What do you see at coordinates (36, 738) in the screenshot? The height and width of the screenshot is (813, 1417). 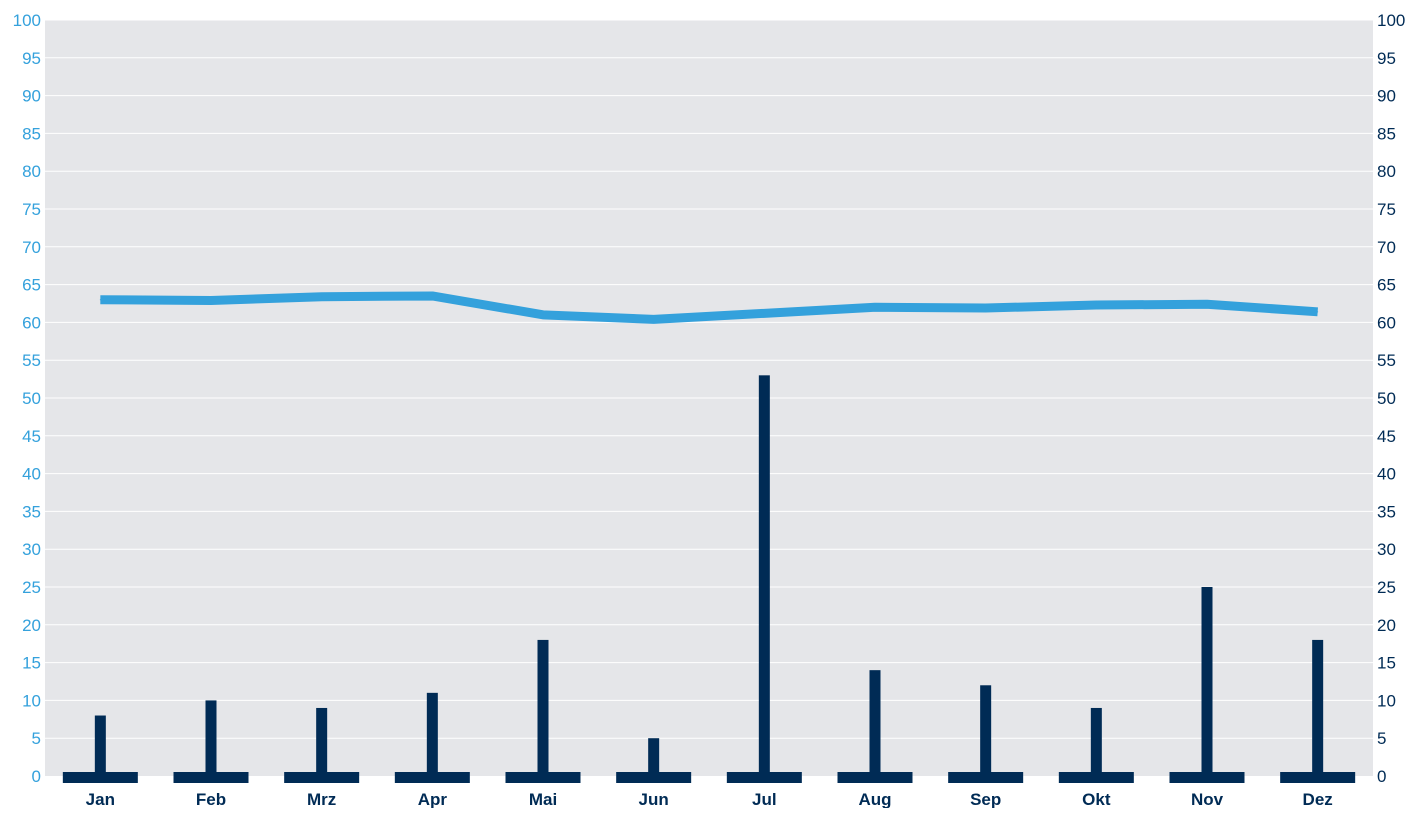 I see `left-tick-label: 5` at bounding box center [36, 738].